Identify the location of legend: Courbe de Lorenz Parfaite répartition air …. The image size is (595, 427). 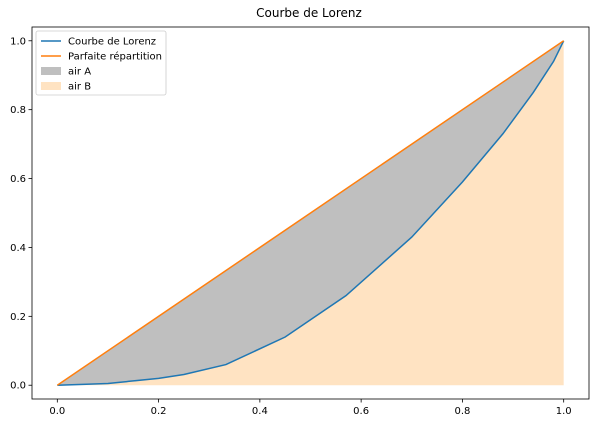
(101, 63).